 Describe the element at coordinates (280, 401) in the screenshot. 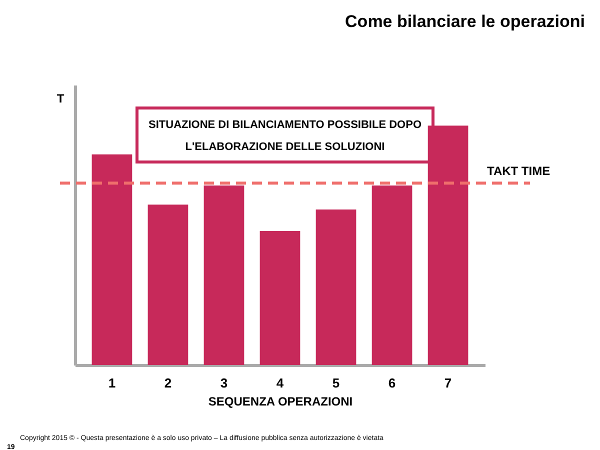

I see `x-axis-title: SEQUENZA OPERAZIONI` at that location.